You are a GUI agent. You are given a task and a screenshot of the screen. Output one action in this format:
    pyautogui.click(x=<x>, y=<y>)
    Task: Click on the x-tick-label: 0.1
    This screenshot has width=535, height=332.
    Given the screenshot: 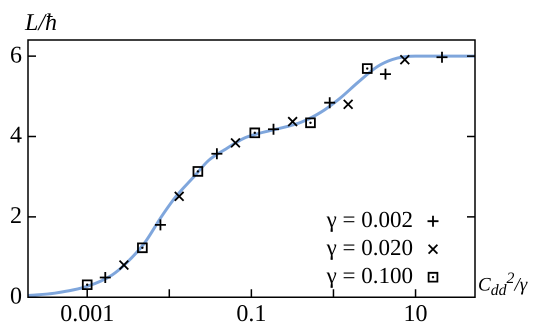 What is the action you would take?
    pyautogui.click(x=251, y=313)
    